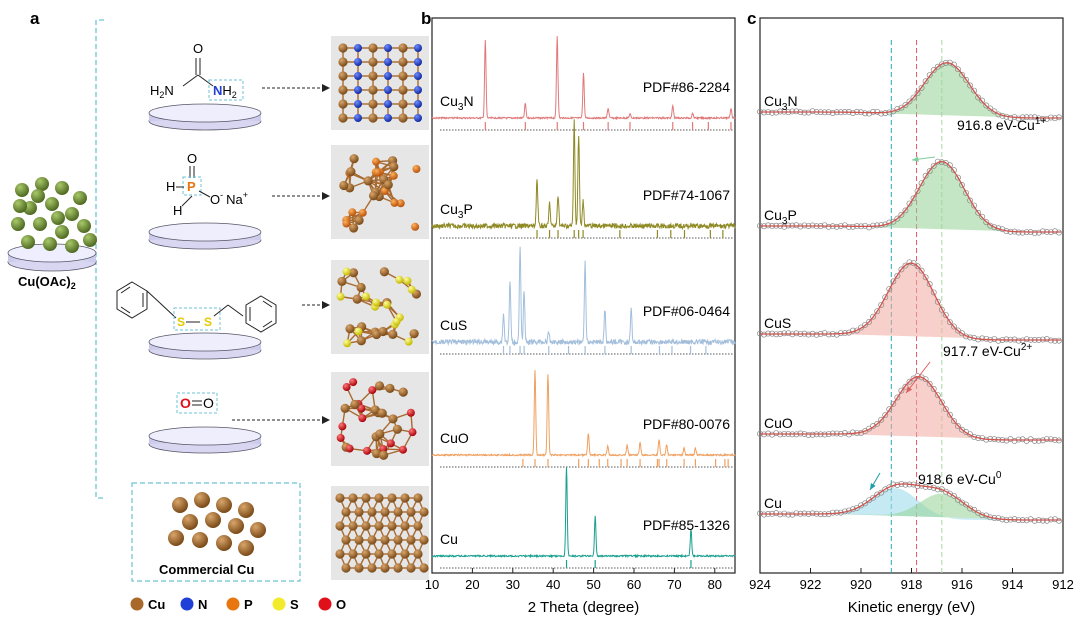  Describe the element at coordinates (583, 512) in the screenshot. I see `xrd-pattern-cu` at that location.